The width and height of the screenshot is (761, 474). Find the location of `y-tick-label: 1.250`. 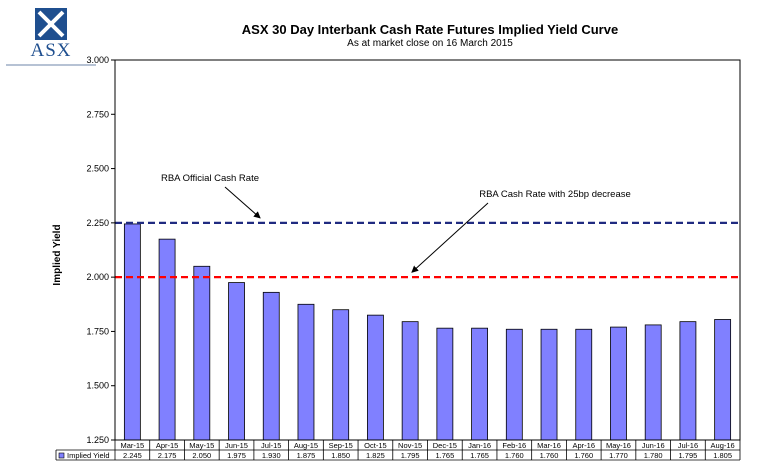

y-tick-label: 1.250 is located at coordinates (97, 440).